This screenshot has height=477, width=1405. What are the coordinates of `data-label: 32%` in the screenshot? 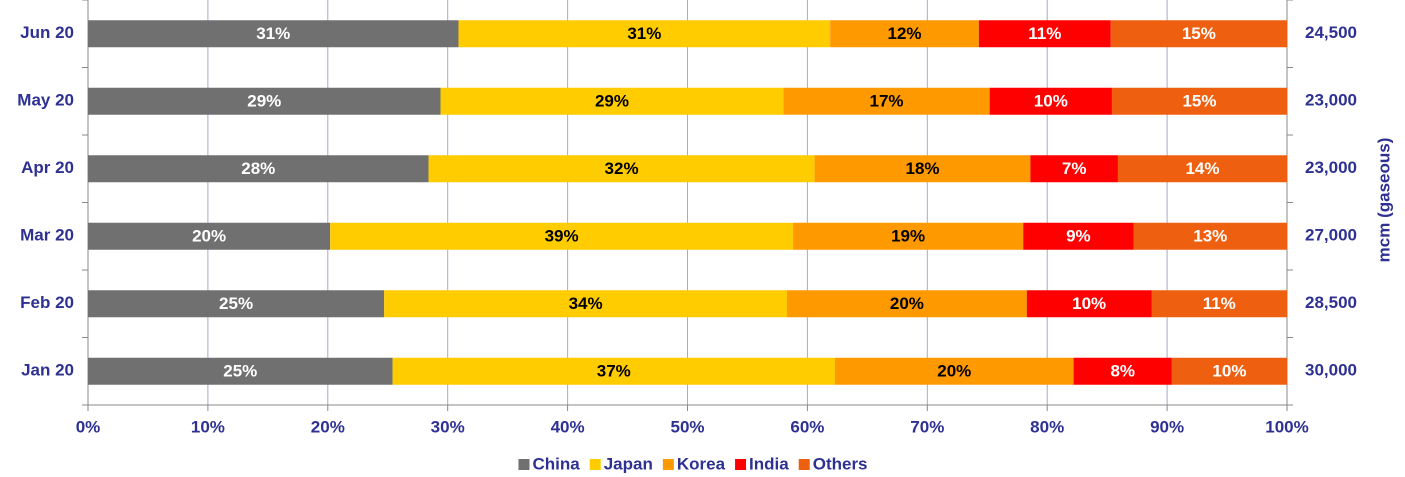 It's located at (622, 168).